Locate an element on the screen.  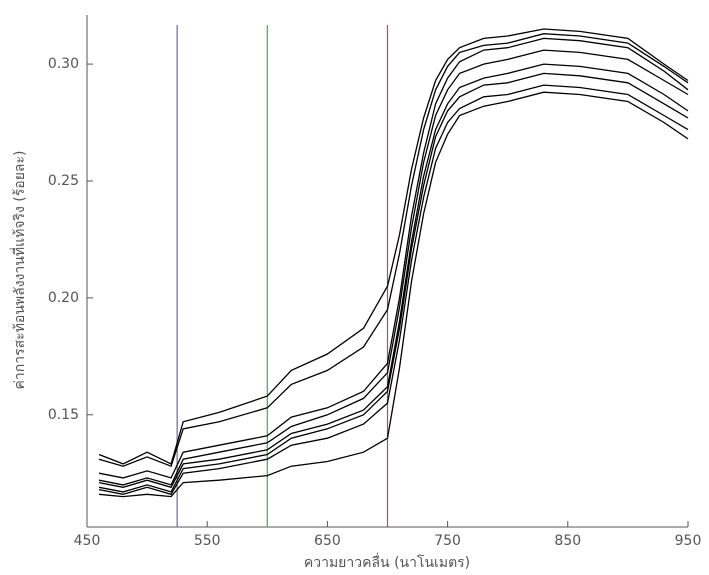
y-tick-label: 0.15 is located at coordinates (63, 415).